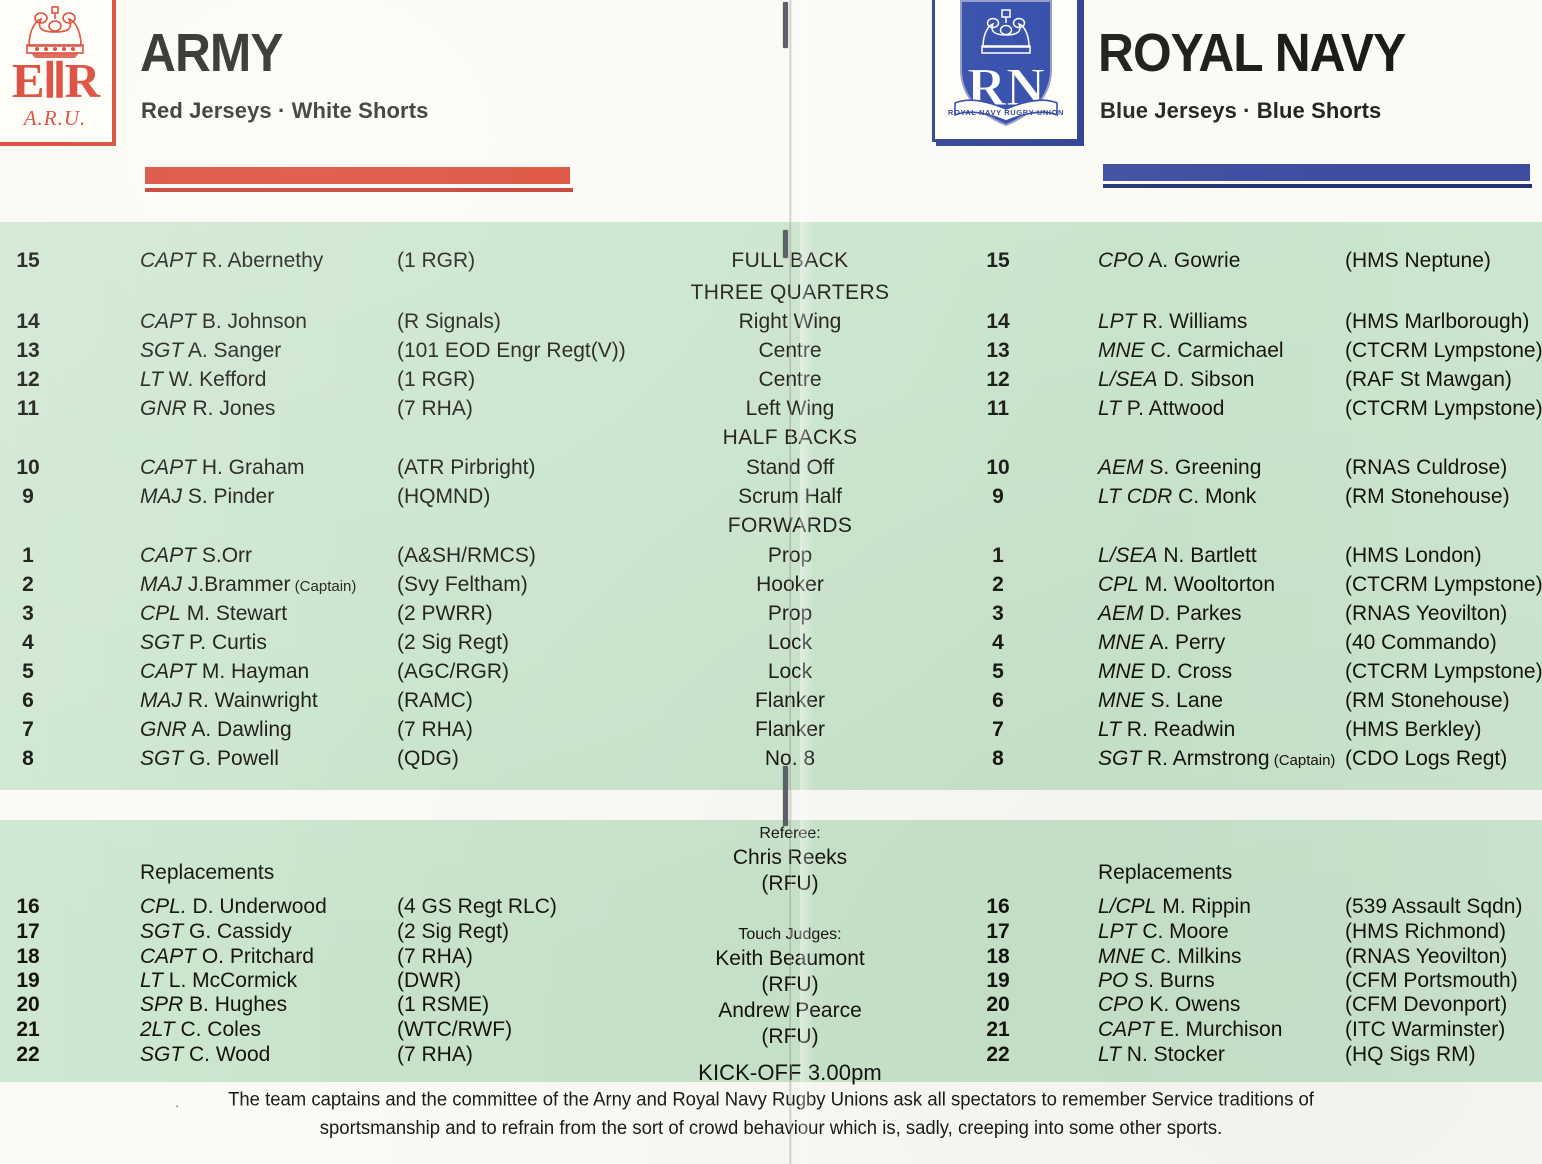  Describe the element at coordinates (771, 260) in the screenshot. I see `table-row: 15 CAPT R. Abernethy (1 RGR)` at that location.